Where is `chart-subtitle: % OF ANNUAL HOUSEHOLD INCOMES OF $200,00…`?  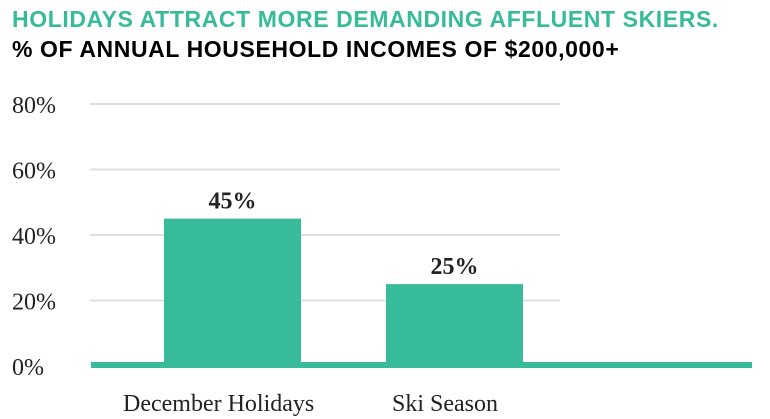
chart-subtitle: % OF ANNUAL HOUSEHOLD INCOMES OF $200,00… is located at coordinates (316, 49).